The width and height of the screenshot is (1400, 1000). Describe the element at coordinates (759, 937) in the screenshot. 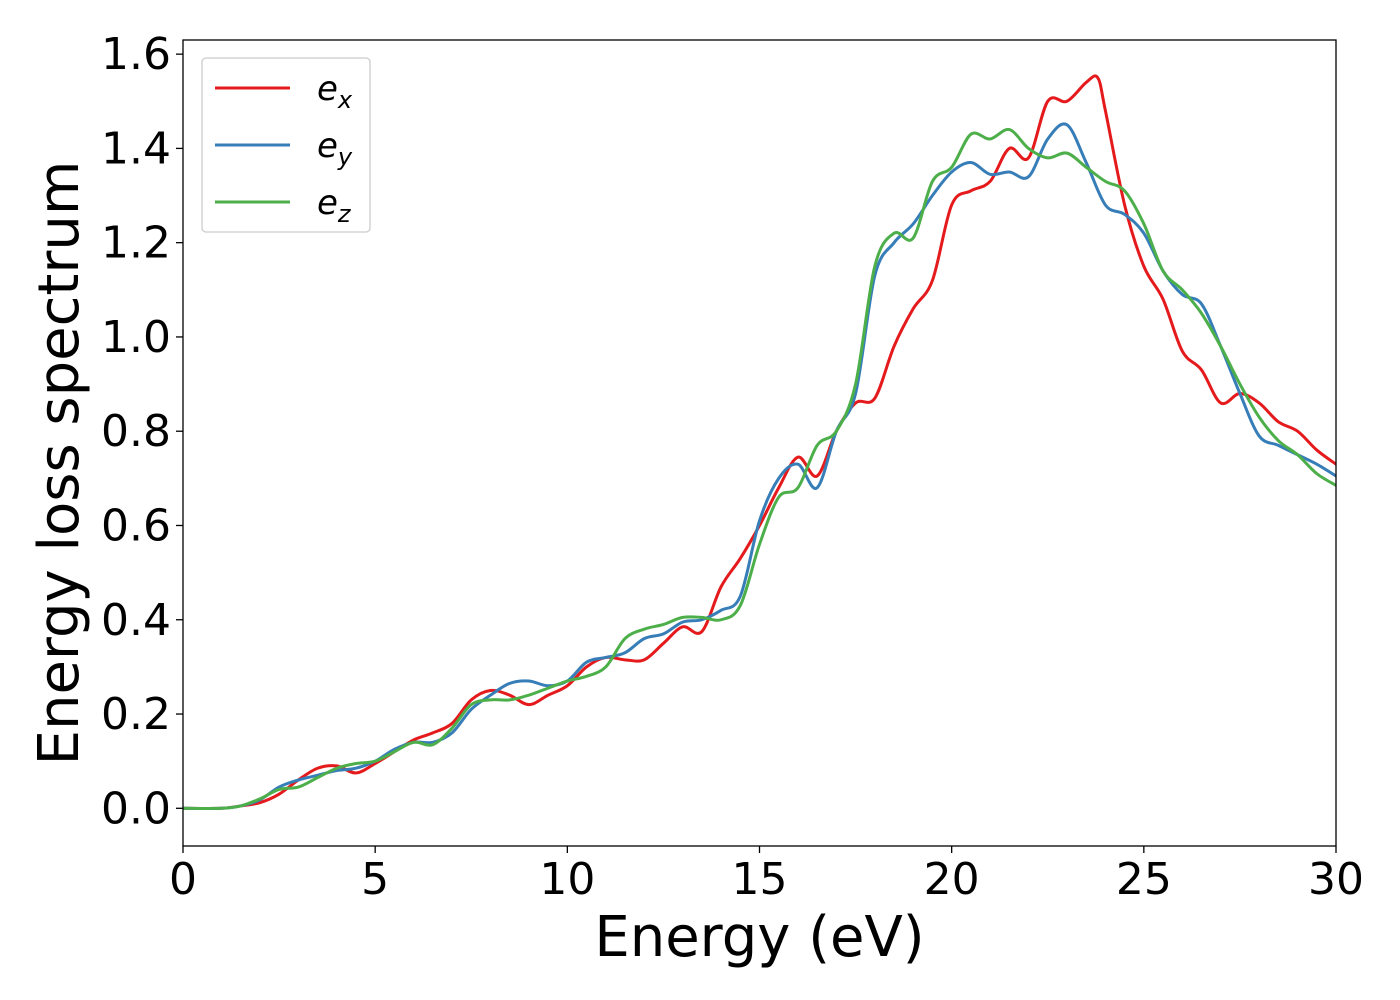

I see `x-axis-label: Energy (eV)` at that location.